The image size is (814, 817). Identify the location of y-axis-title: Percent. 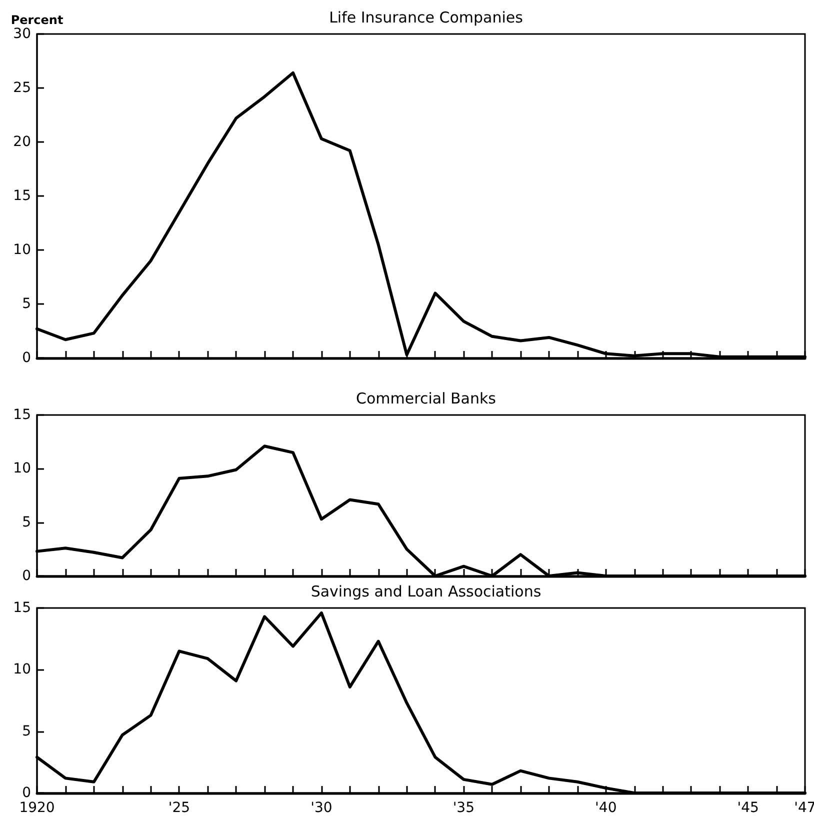
(37, 20).